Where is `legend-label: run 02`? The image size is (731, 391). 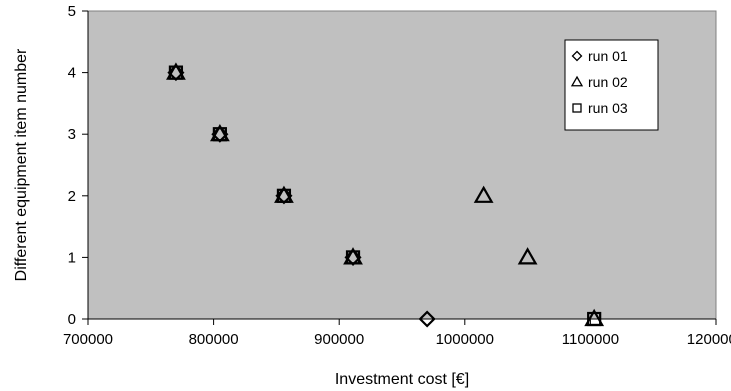
legend-label: run 02 is located at coordinates (608, 82).